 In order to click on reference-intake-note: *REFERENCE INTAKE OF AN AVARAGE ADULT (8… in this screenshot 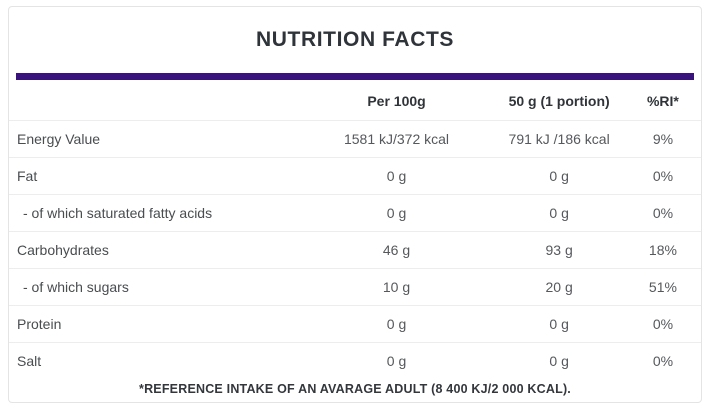, I will do `click(355, 389)`.